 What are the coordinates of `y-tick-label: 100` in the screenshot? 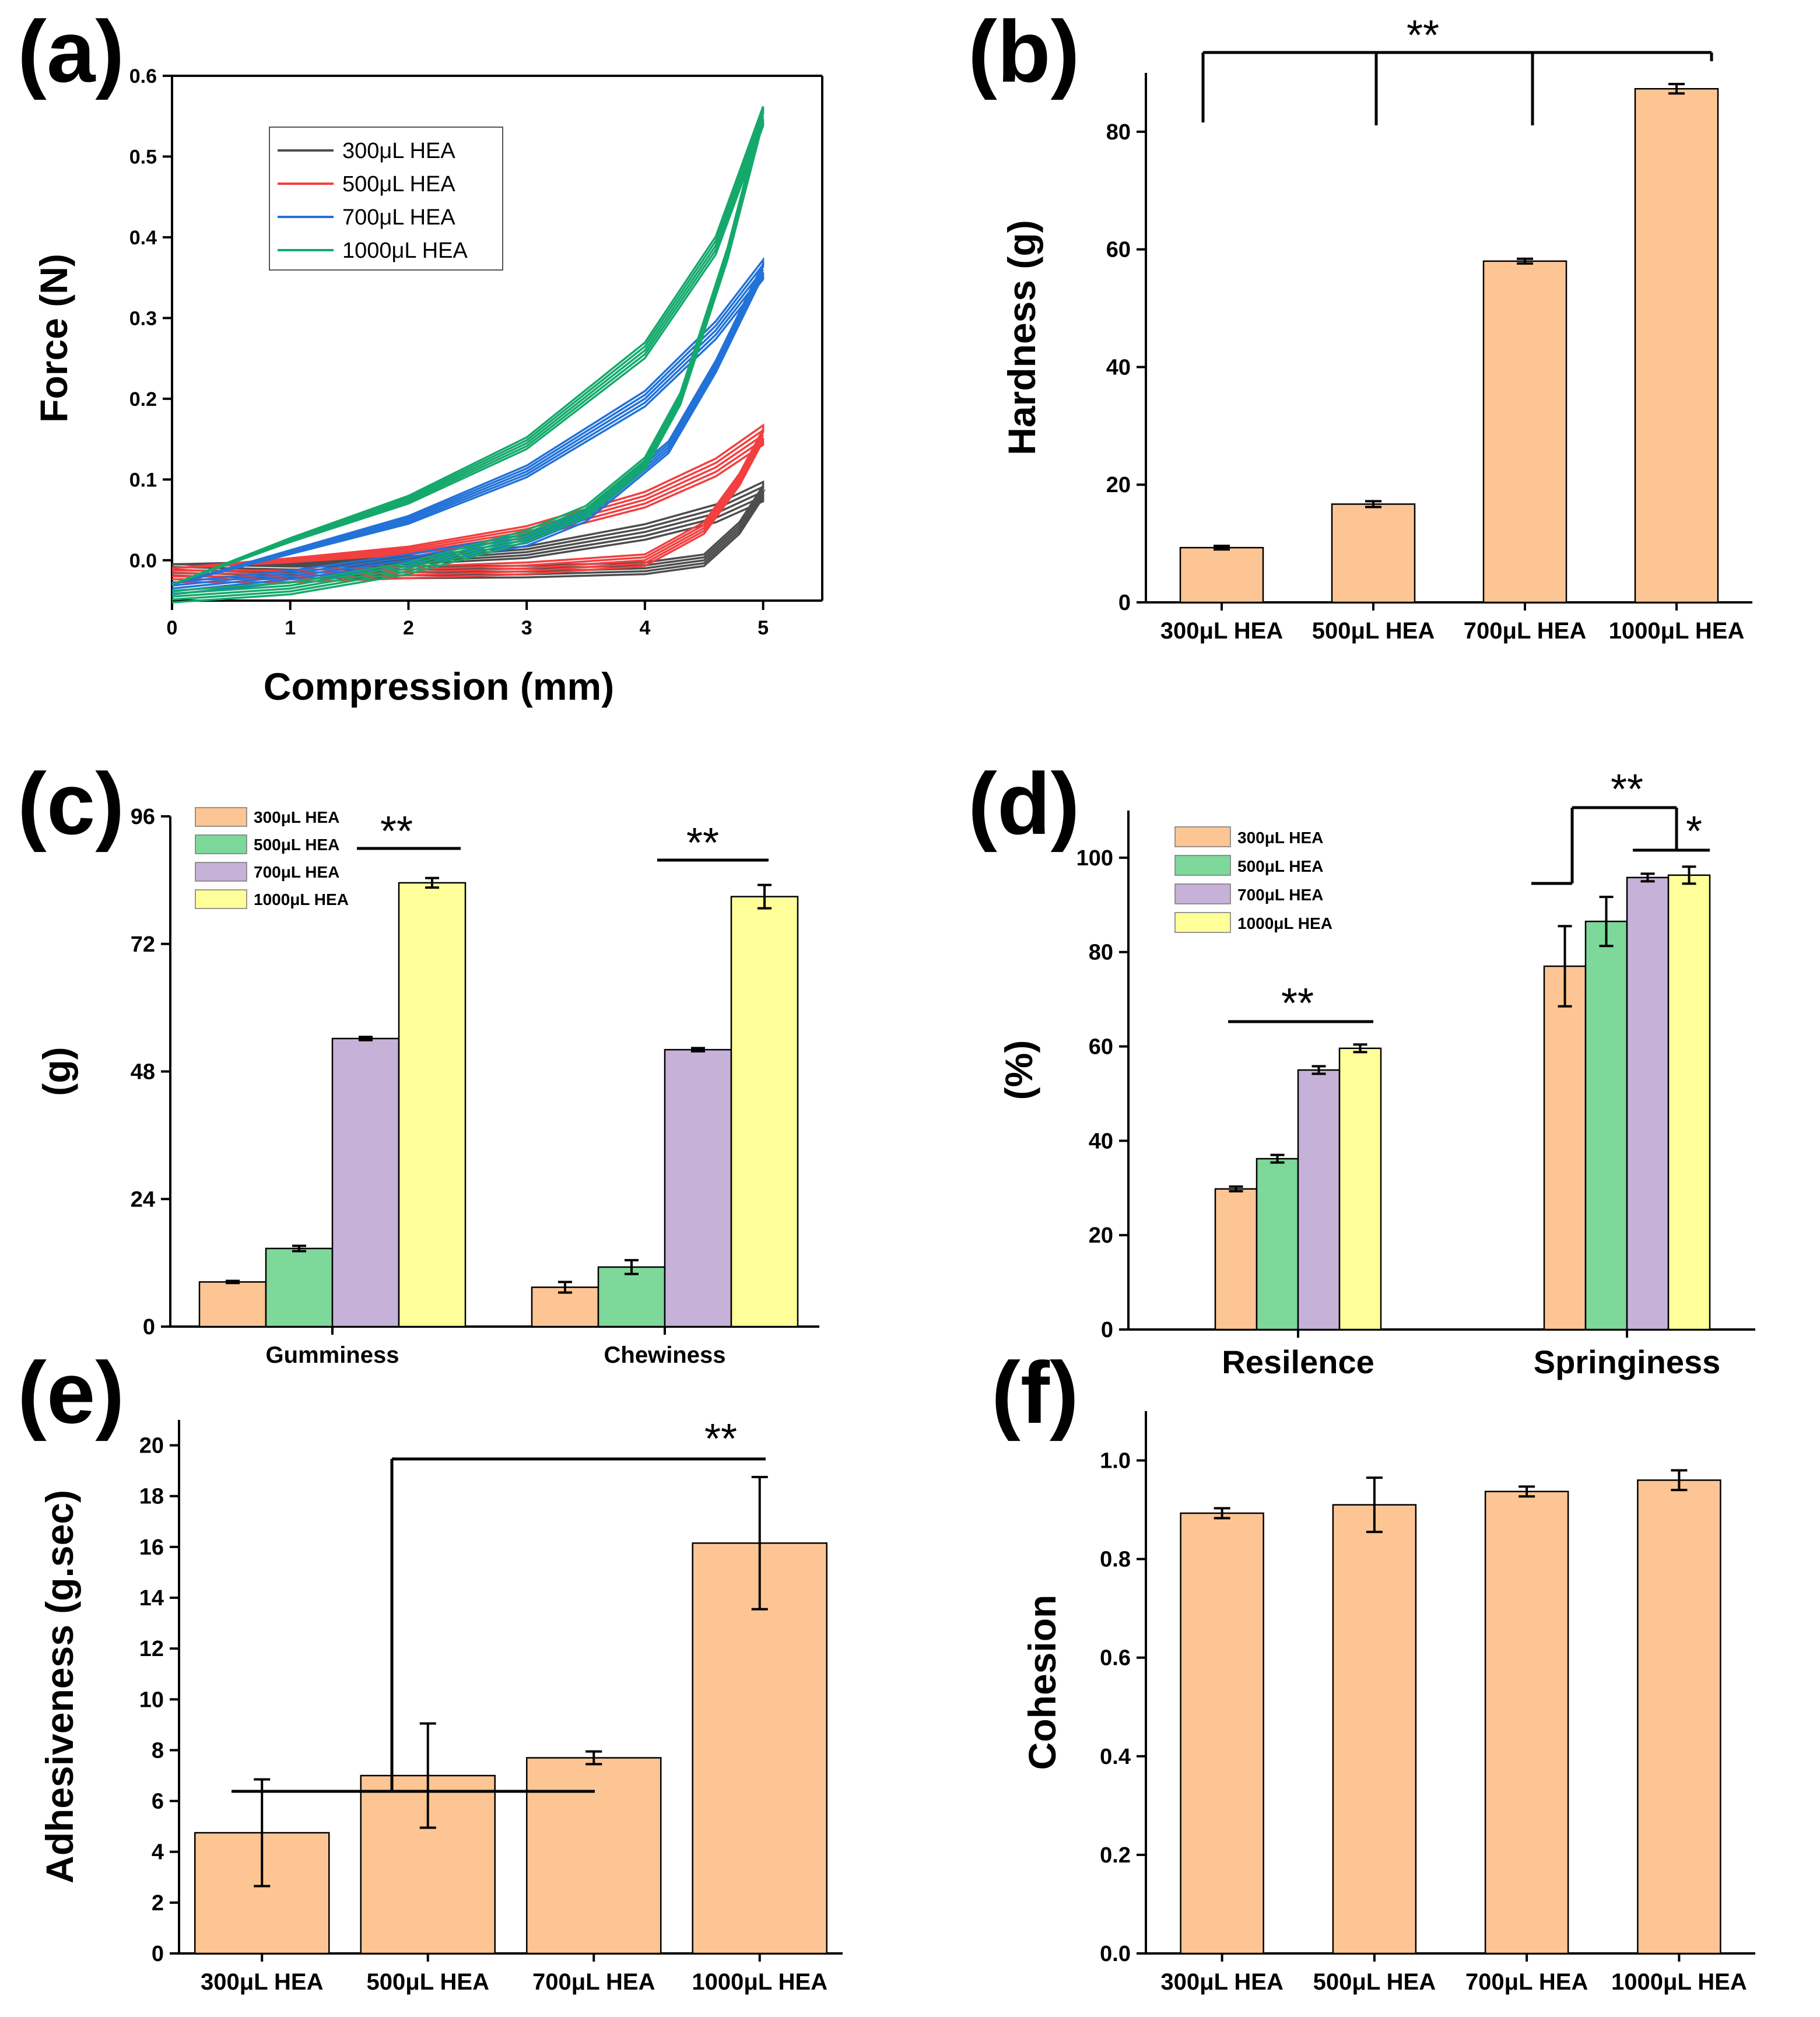 It's located at (1094, 858).